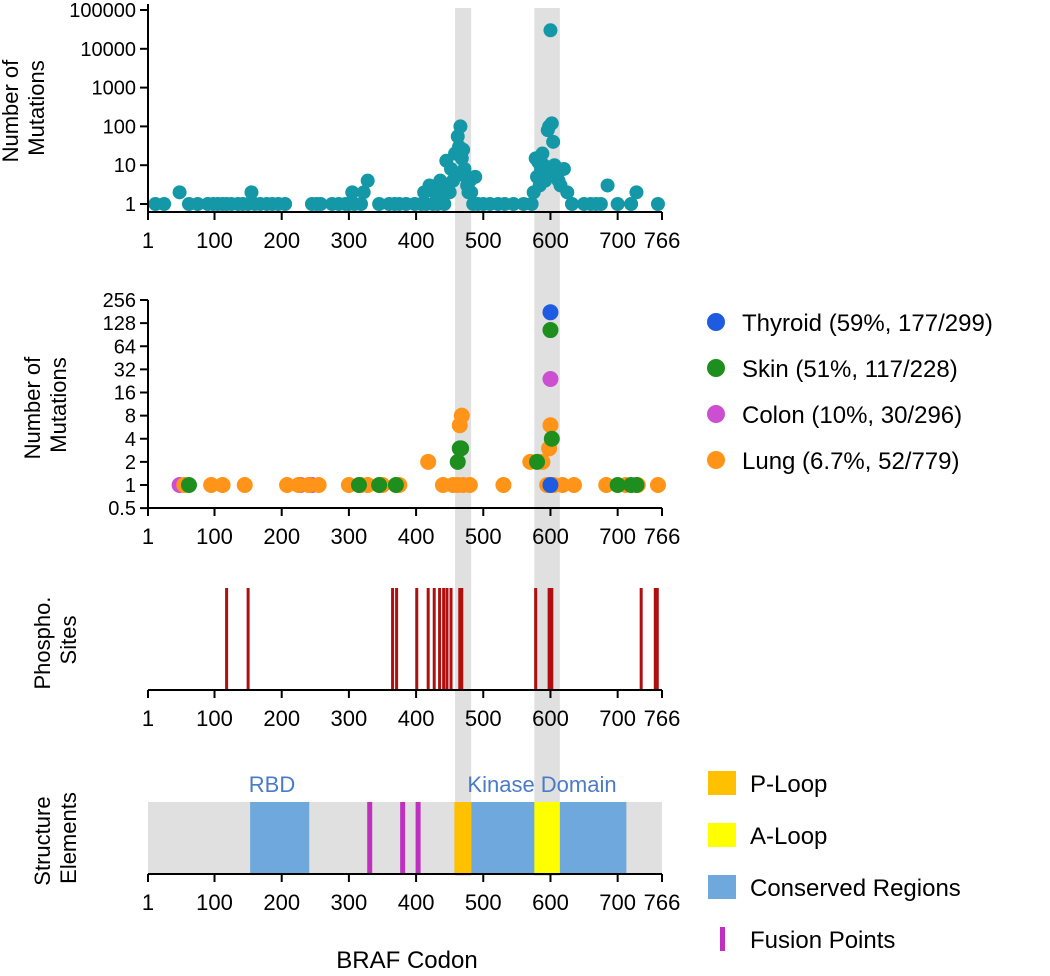  I want to click on p4-xtick-label-1: 100, so click(214, 902).